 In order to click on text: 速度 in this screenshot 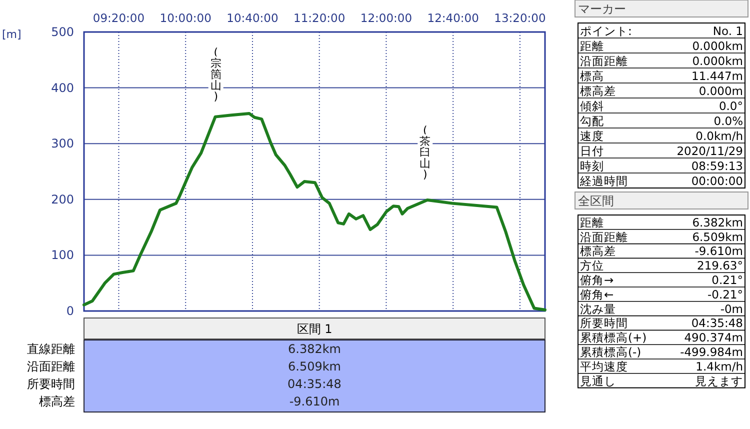, I will do `click(592, 136)`.